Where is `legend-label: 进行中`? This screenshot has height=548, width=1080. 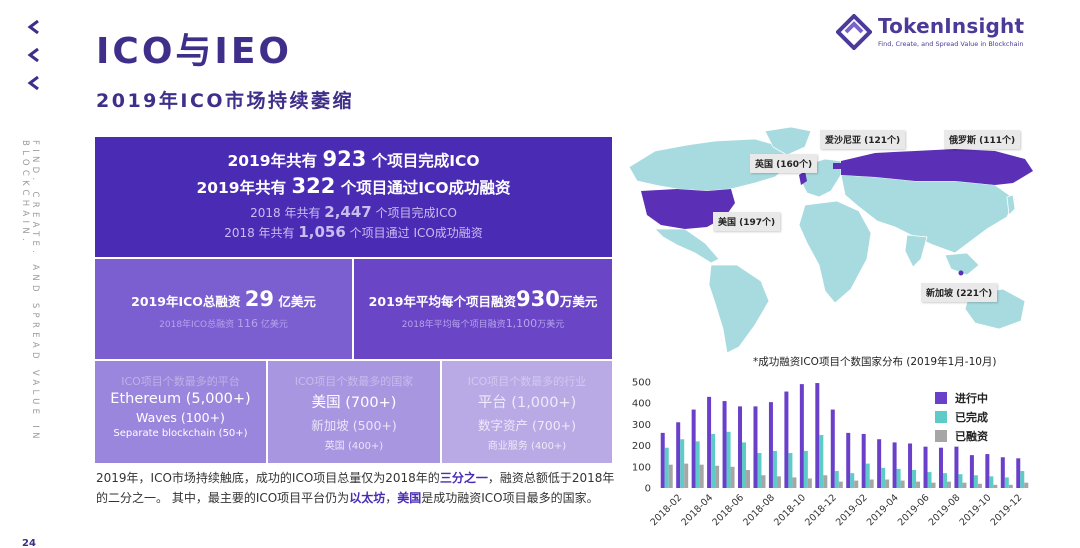
legend-label: 进行中 is located at coordinates (971, 398).